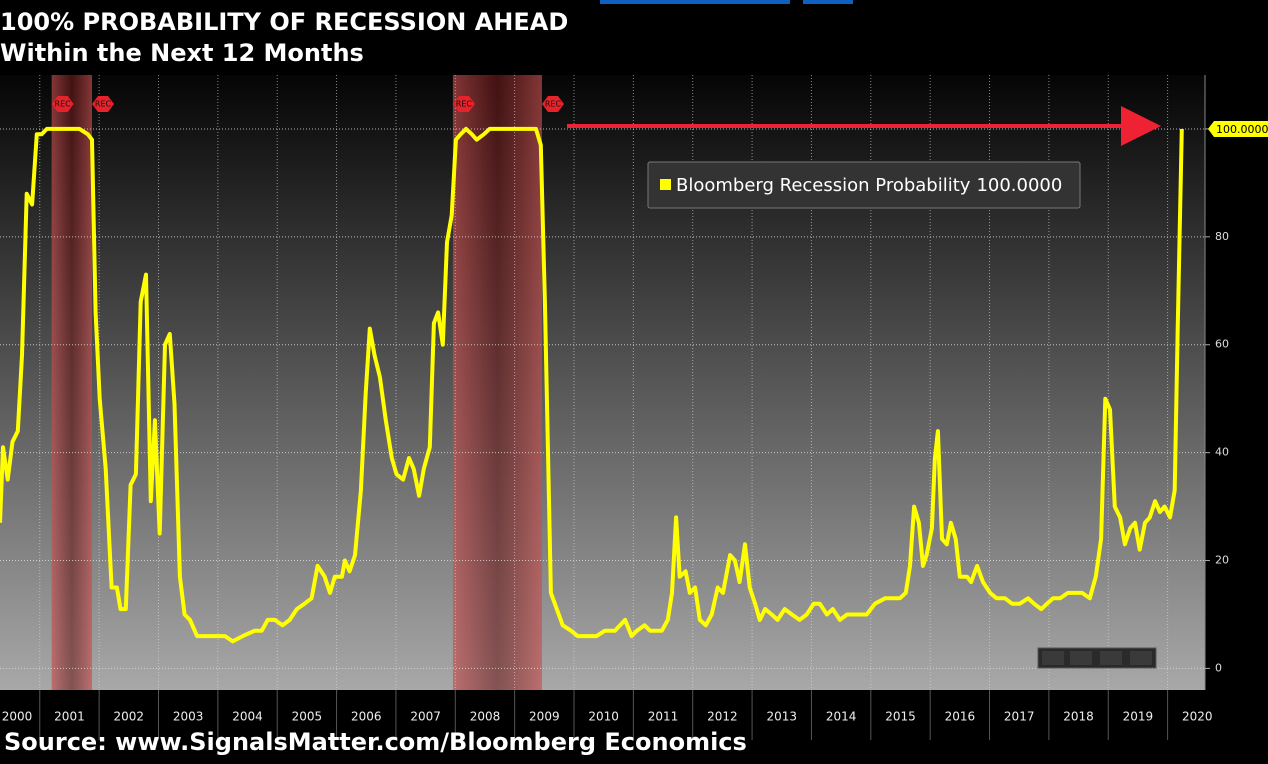 Image resolution: width=1268 pixels, height=764 pixels. What do you see at coordinates (1078, 717) in the screenshot?
I see `x-tick-label: 2018` at bounding box center [1078, 717].